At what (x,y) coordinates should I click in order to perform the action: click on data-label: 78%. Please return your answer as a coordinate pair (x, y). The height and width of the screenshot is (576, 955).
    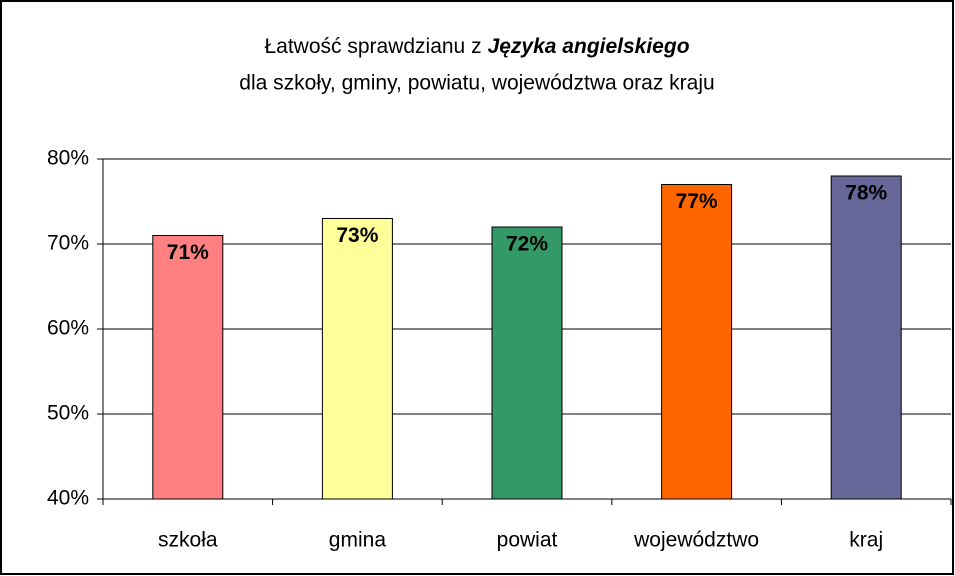
    Looking at the image, I should click on (866, 193).